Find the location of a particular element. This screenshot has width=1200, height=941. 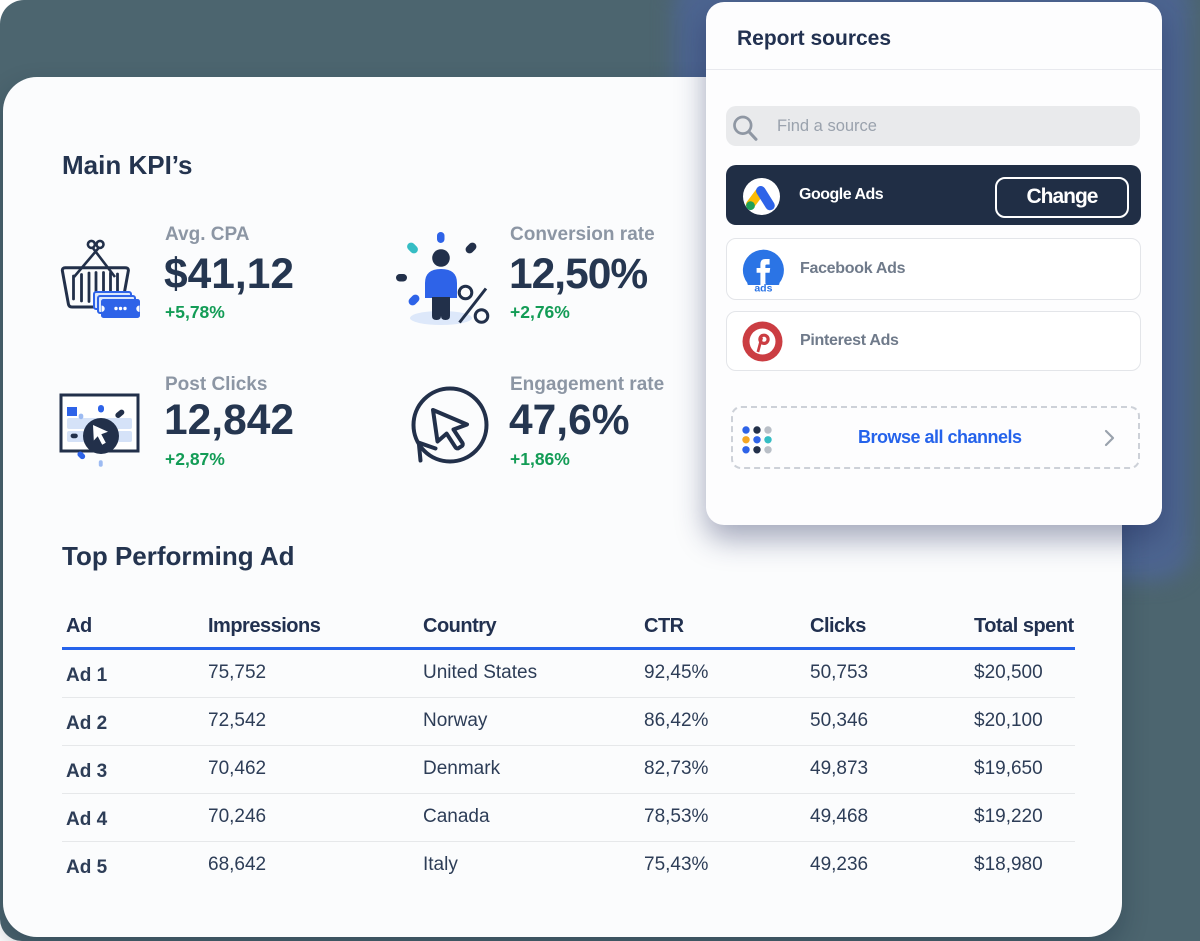

svg-text: ads is located at coordinates (763, 288).